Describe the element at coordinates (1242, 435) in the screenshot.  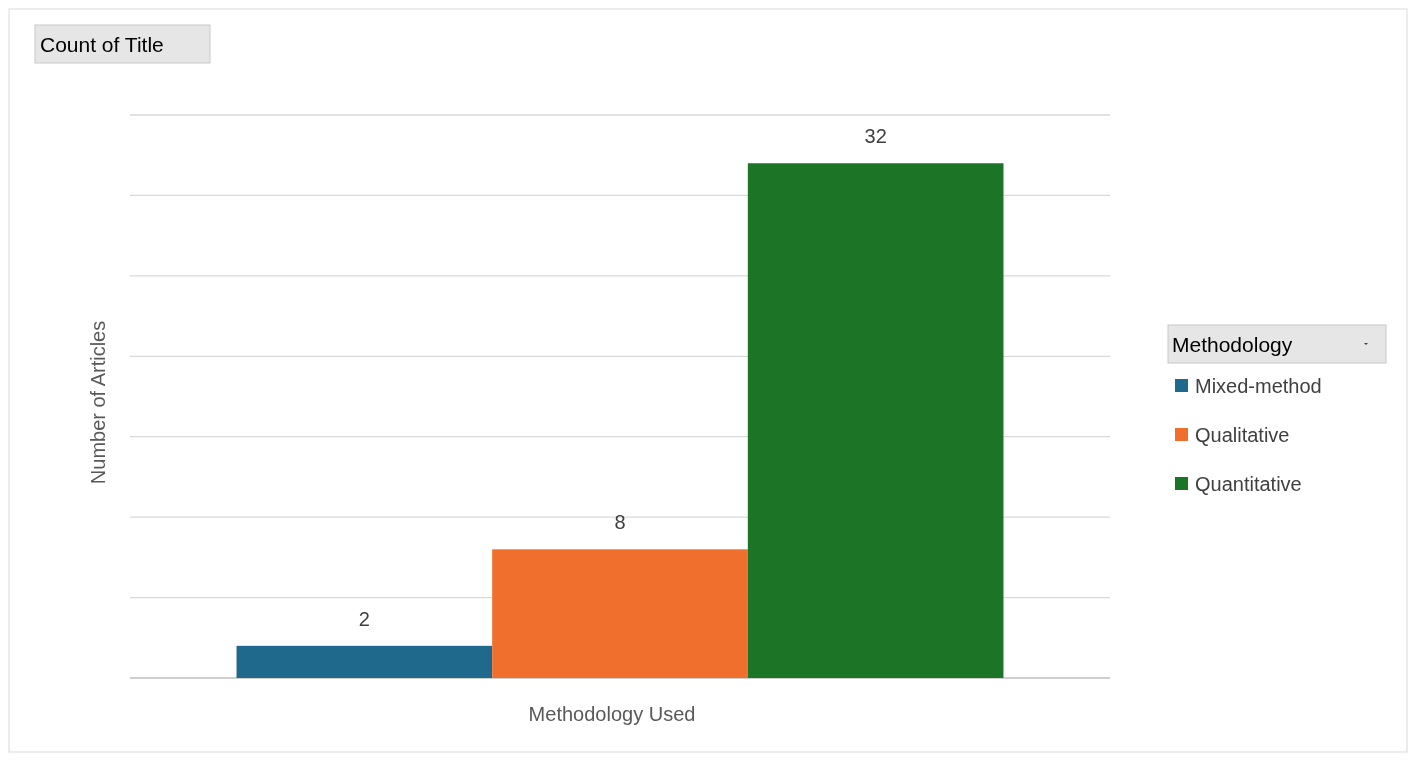
I see `legend-label: Qualitative` at that location.